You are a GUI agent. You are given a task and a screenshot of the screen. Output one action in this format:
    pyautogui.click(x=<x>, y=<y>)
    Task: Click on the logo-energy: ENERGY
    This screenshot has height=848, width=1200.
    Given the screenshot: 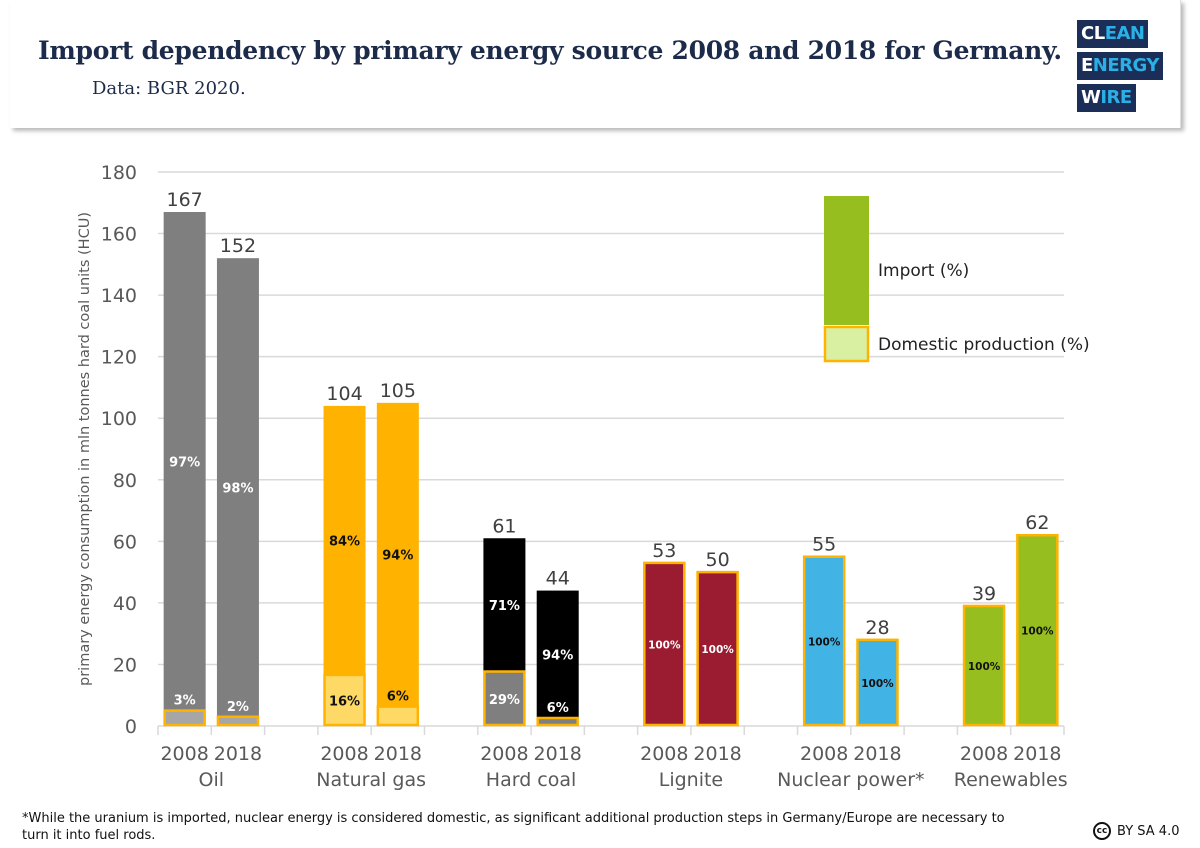 What is the action you would take?
    pyautogui.click(x=1120, y=66)
    